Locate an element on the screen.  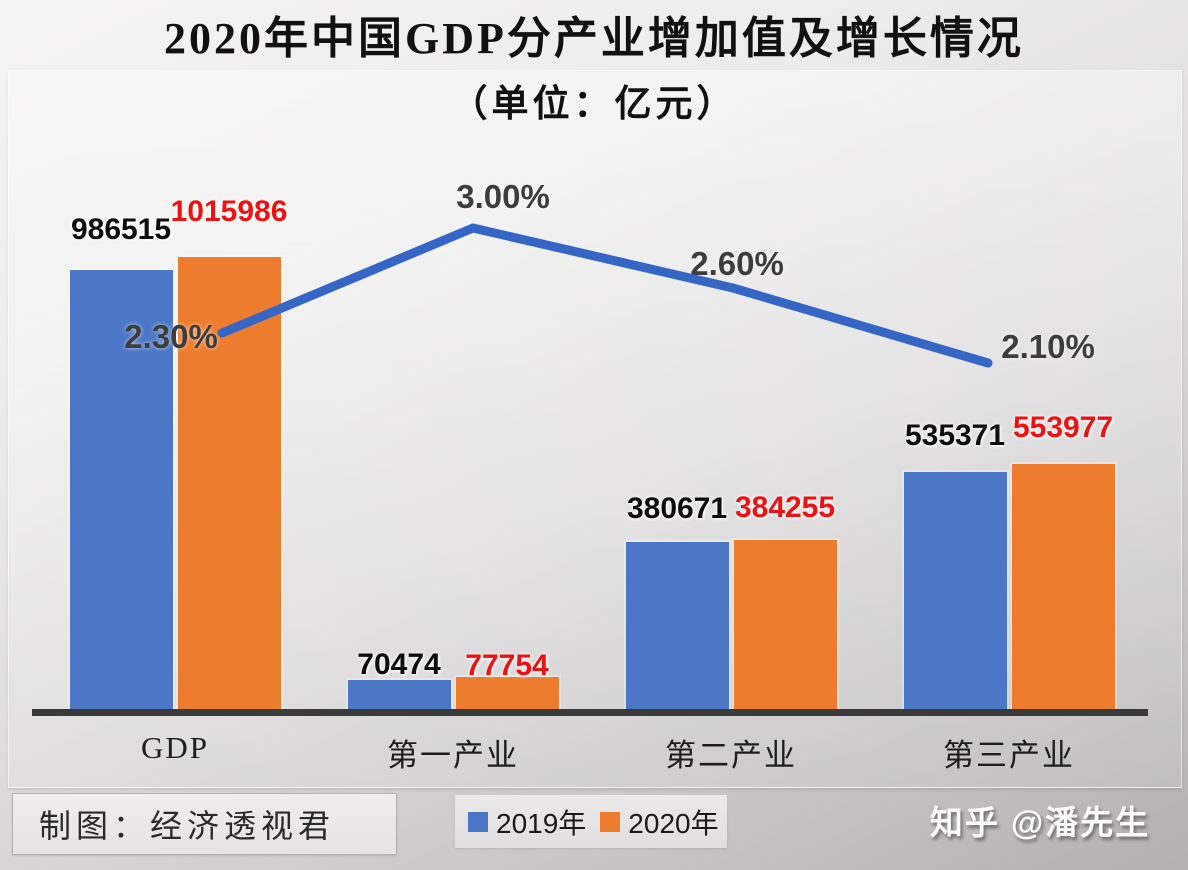
value-label-2020年-cat: 384255 is located at coordinates (785, 507).